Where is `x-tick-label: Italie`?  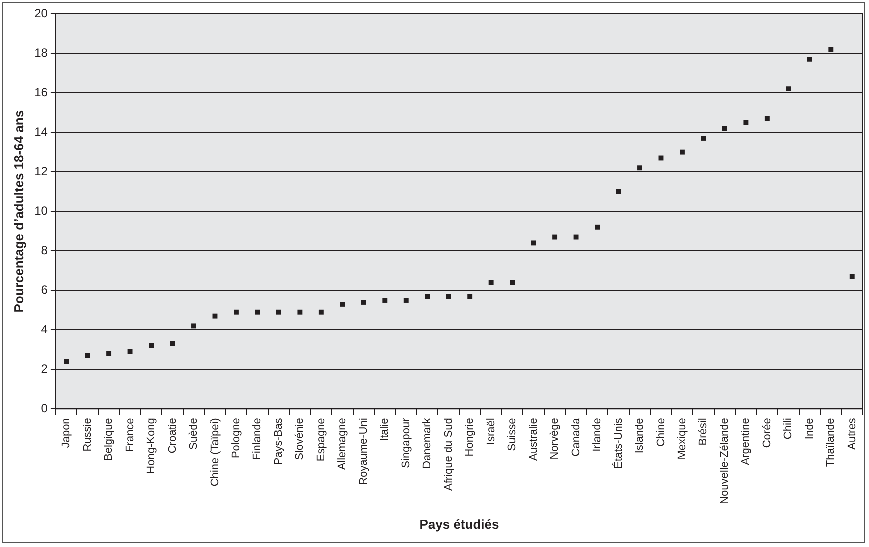
x-tick-label: Italie is located at coordinates (385, 430).